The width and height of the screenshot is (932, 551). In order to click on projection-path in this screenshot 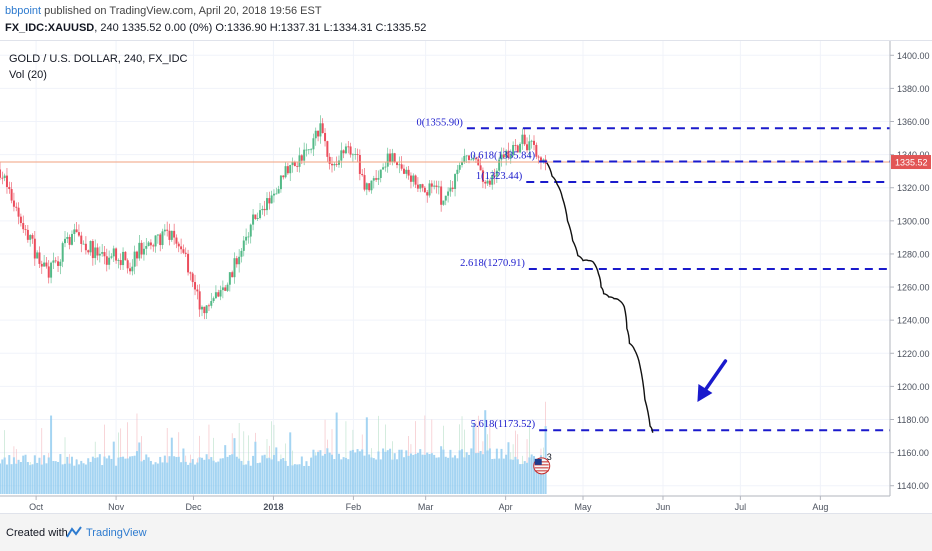, I will do `click(600, 297)`.